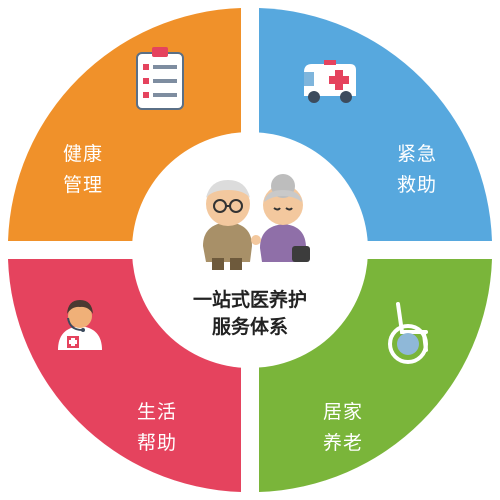 The image size is (500, 500). Describe the element at coordinates (249, 300) in the screenshot. I see `center-title-line1: 一站式医养护` at that location.